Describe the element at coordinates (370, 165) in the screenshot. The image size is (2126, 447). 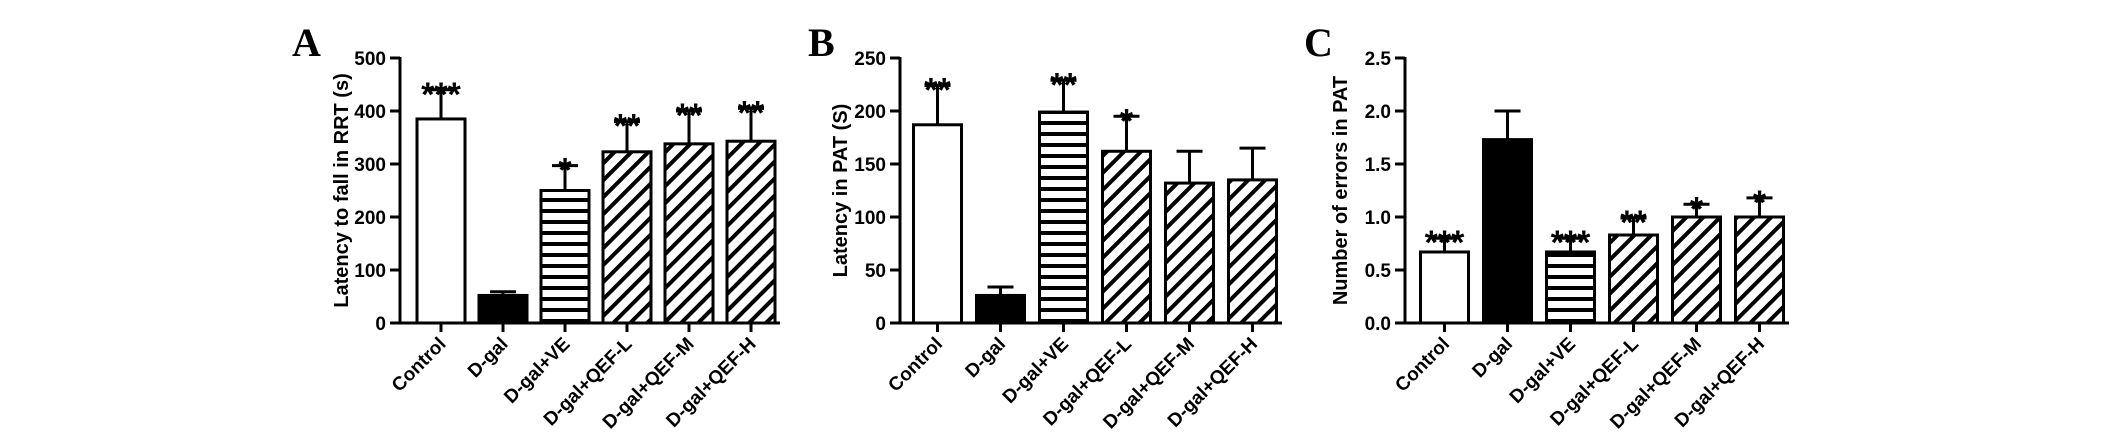
I see `y-tick-label: 300` at that location.